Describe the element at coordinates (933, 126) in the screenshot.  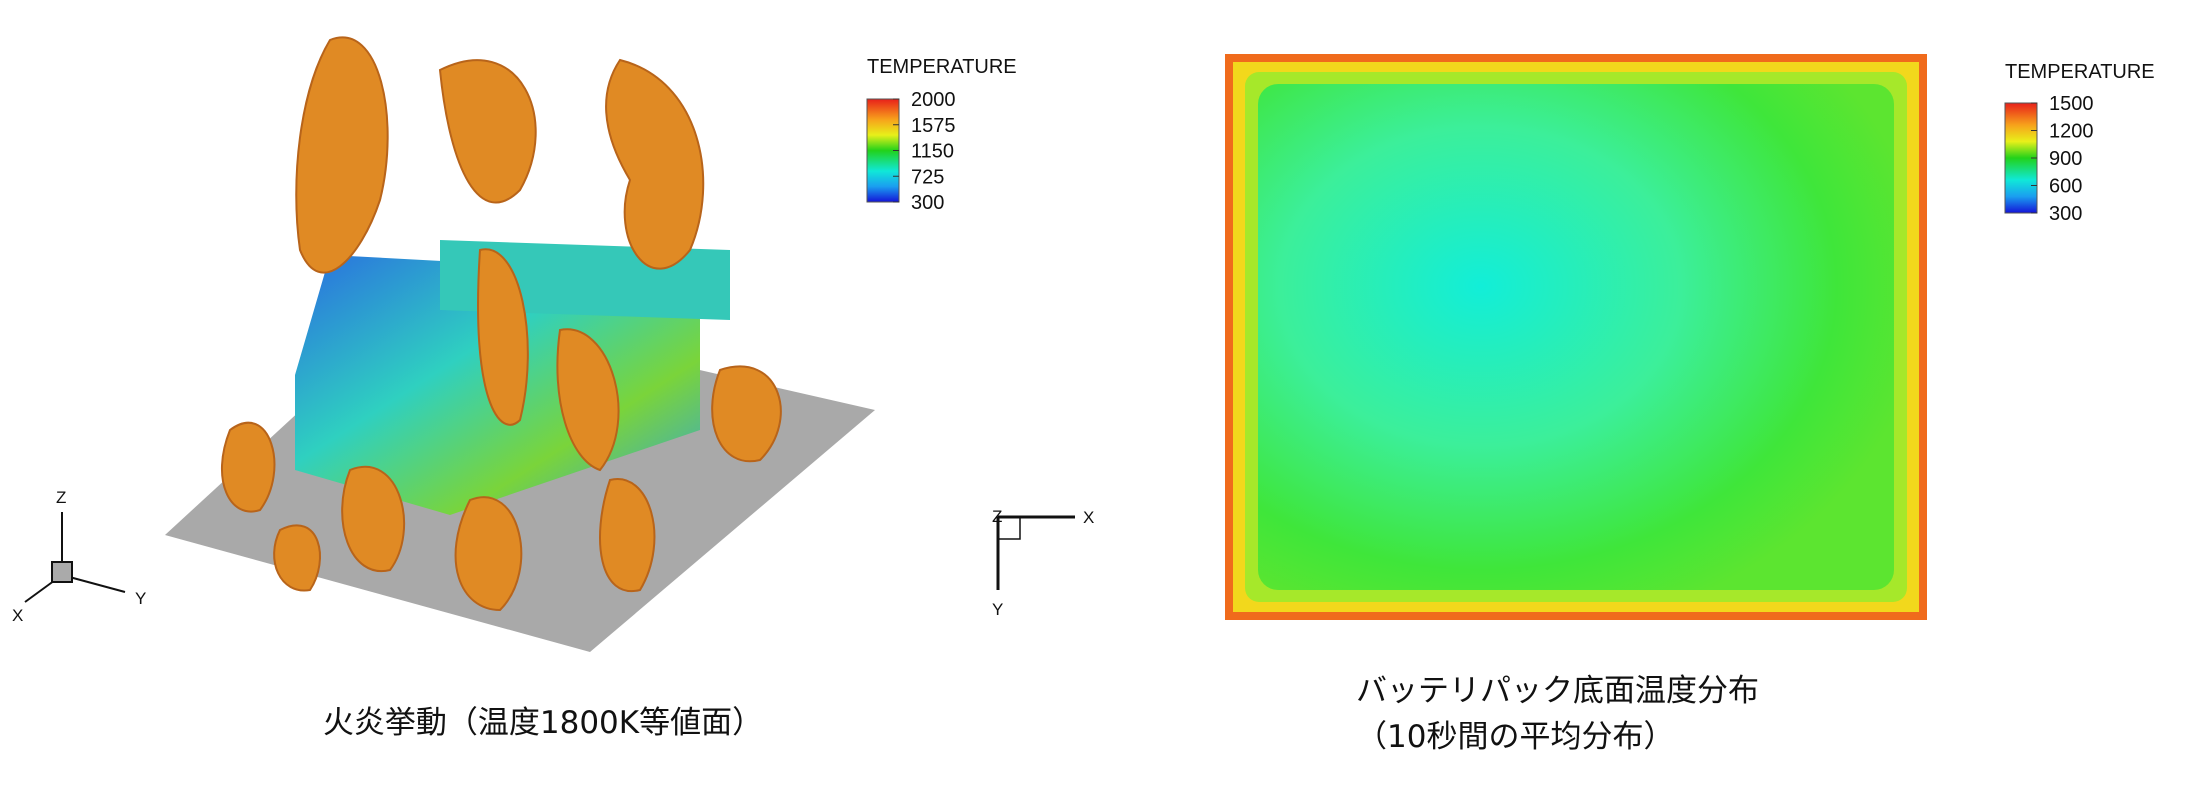
I see `colorbar-label: 1575` at that location.